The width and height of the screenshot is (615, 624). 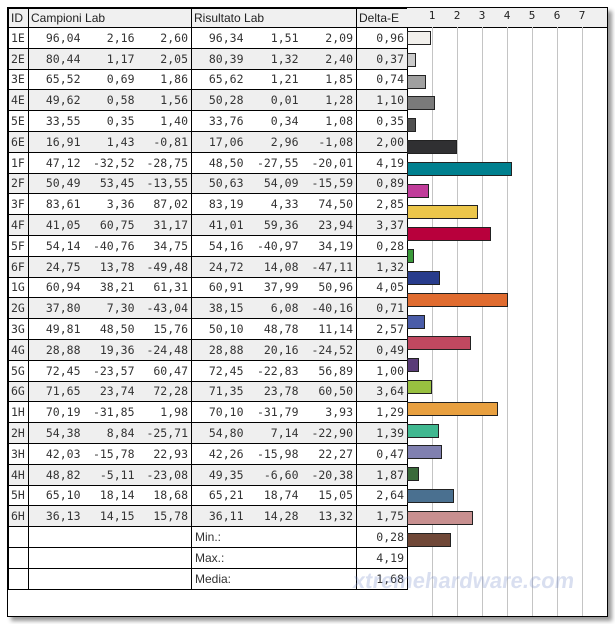 I want to click on table-row: 5H 65,10 18,14 18,68 65,21 18,74 15,05 2,64, so click(x=208, y=495).